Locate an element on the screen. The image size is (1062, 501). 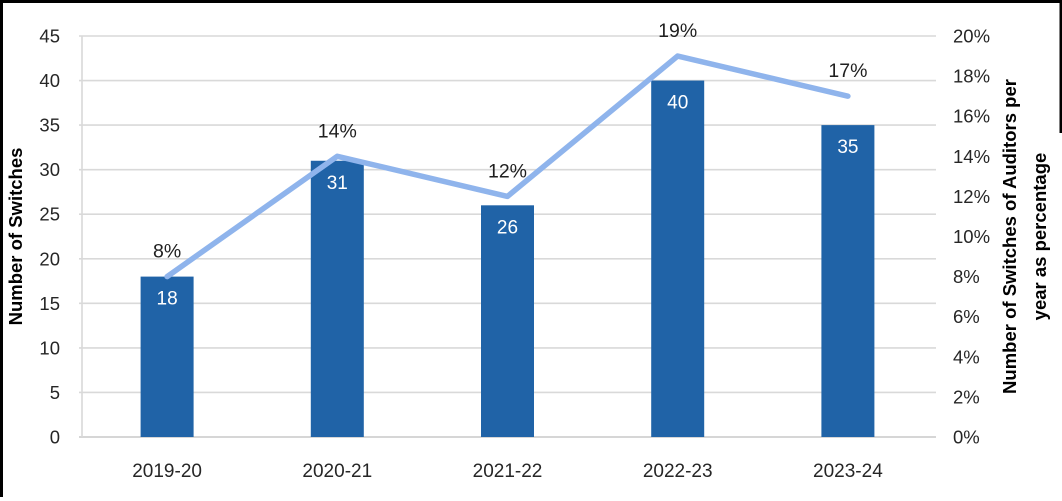
bar-value-label: 35 is located at coordinates (847, 147).